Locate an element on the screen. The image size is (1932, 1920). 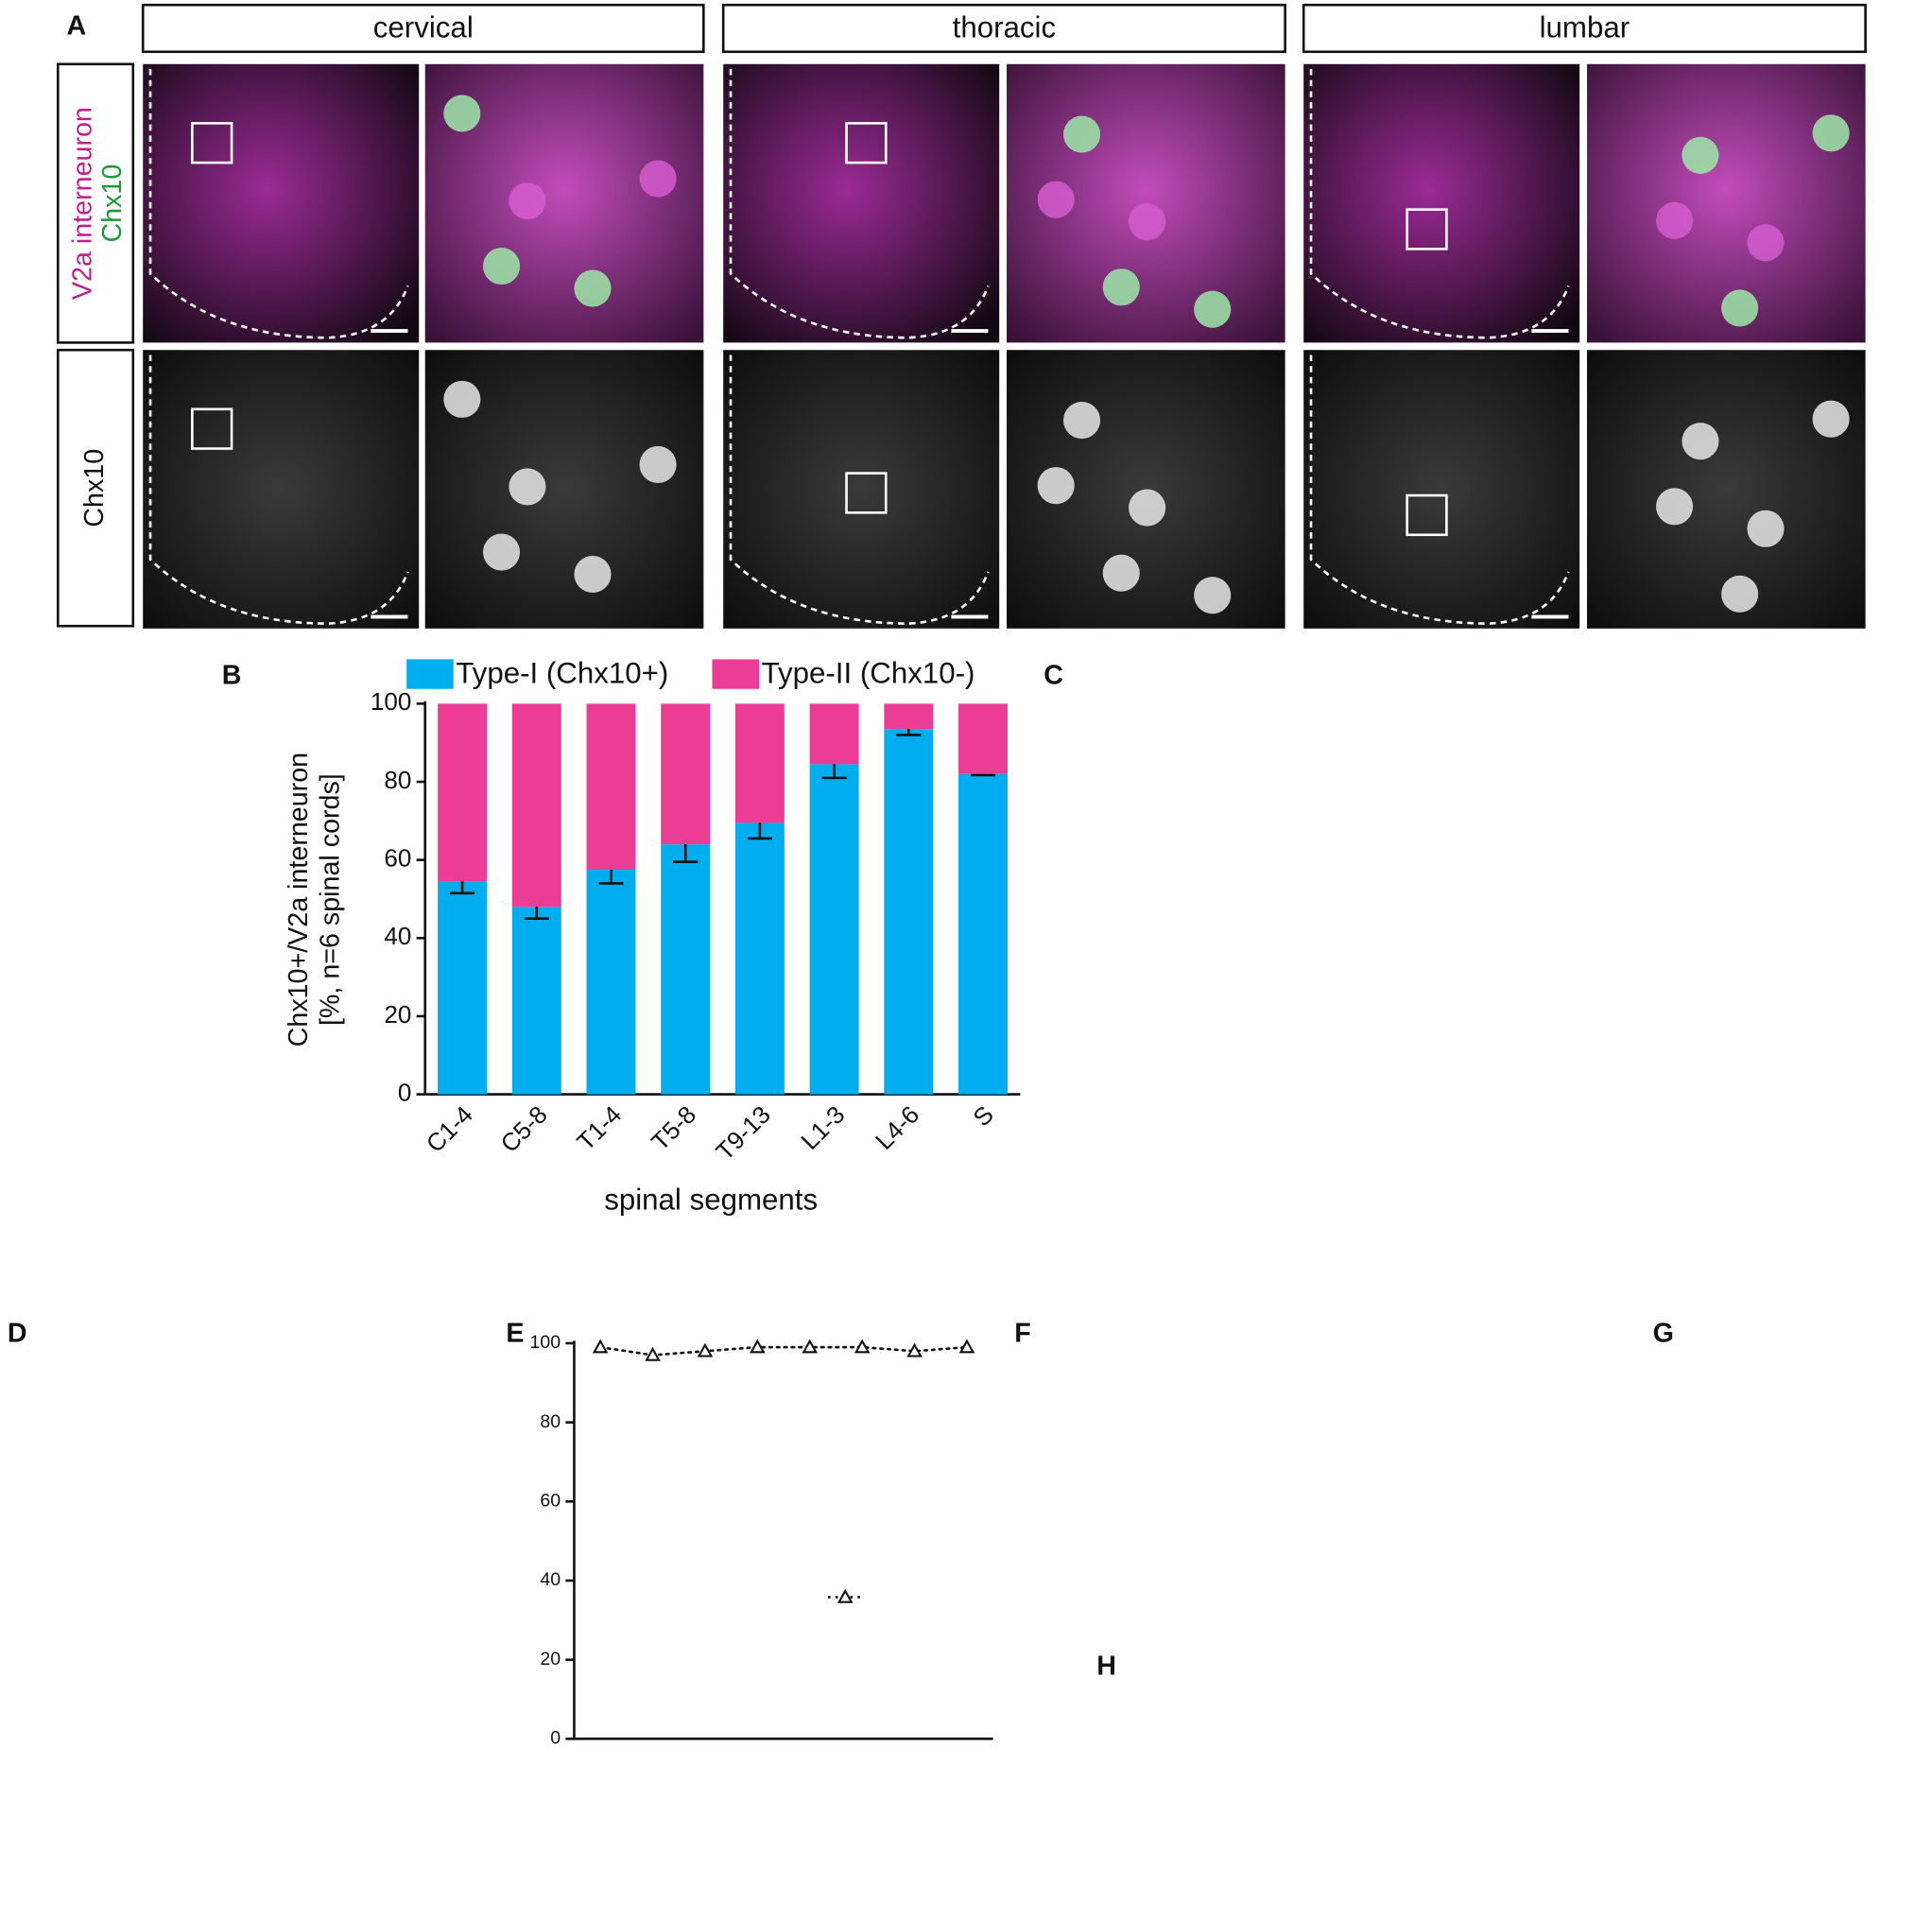
series-line is located at coordinates (783, 1351).